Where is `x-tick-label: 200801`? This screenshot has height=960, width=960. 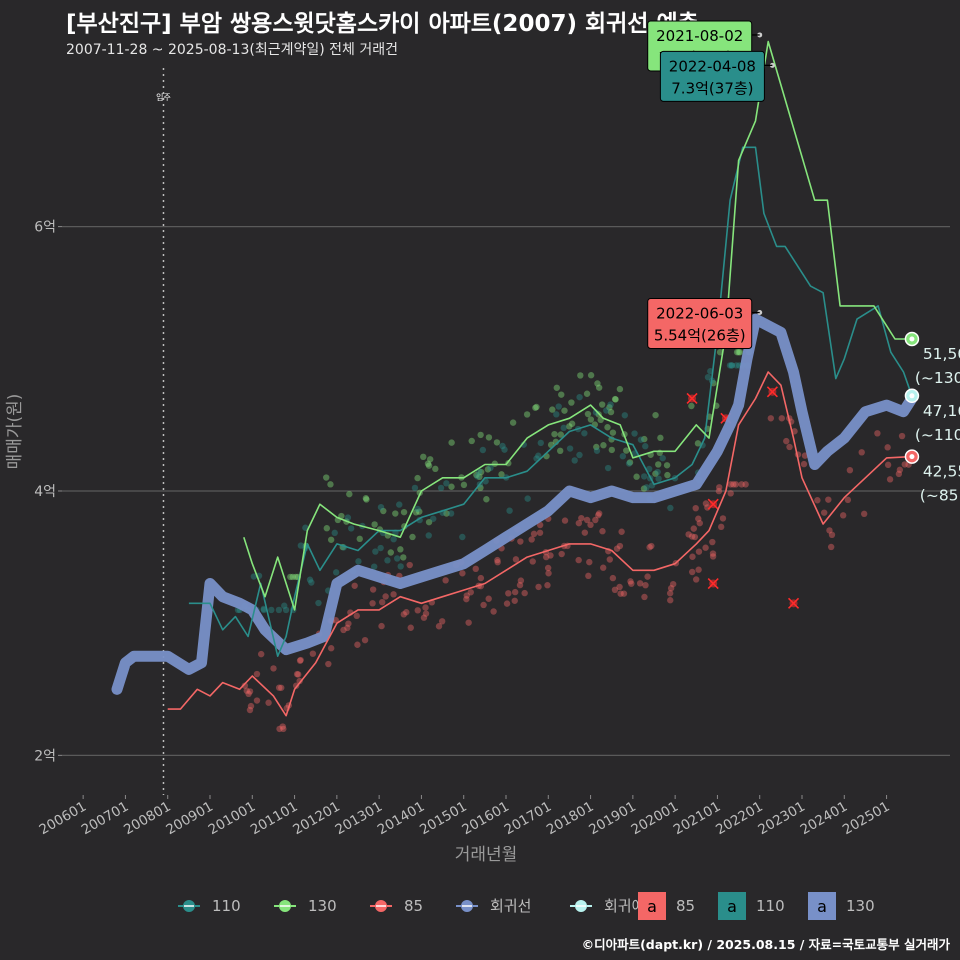 x-tick-label: 200801 is located at coordinates (147, 819).